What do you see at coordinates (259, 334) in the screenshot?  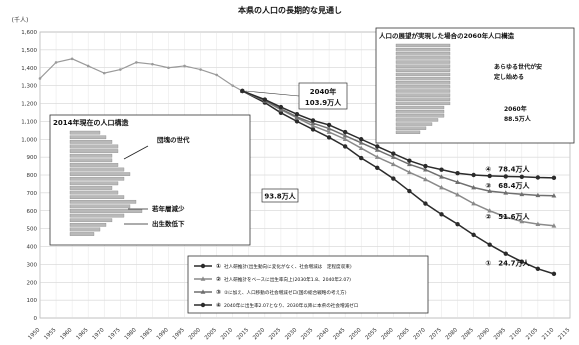 I see `x-tick-label: 2020` at bounding box center [259, 334].